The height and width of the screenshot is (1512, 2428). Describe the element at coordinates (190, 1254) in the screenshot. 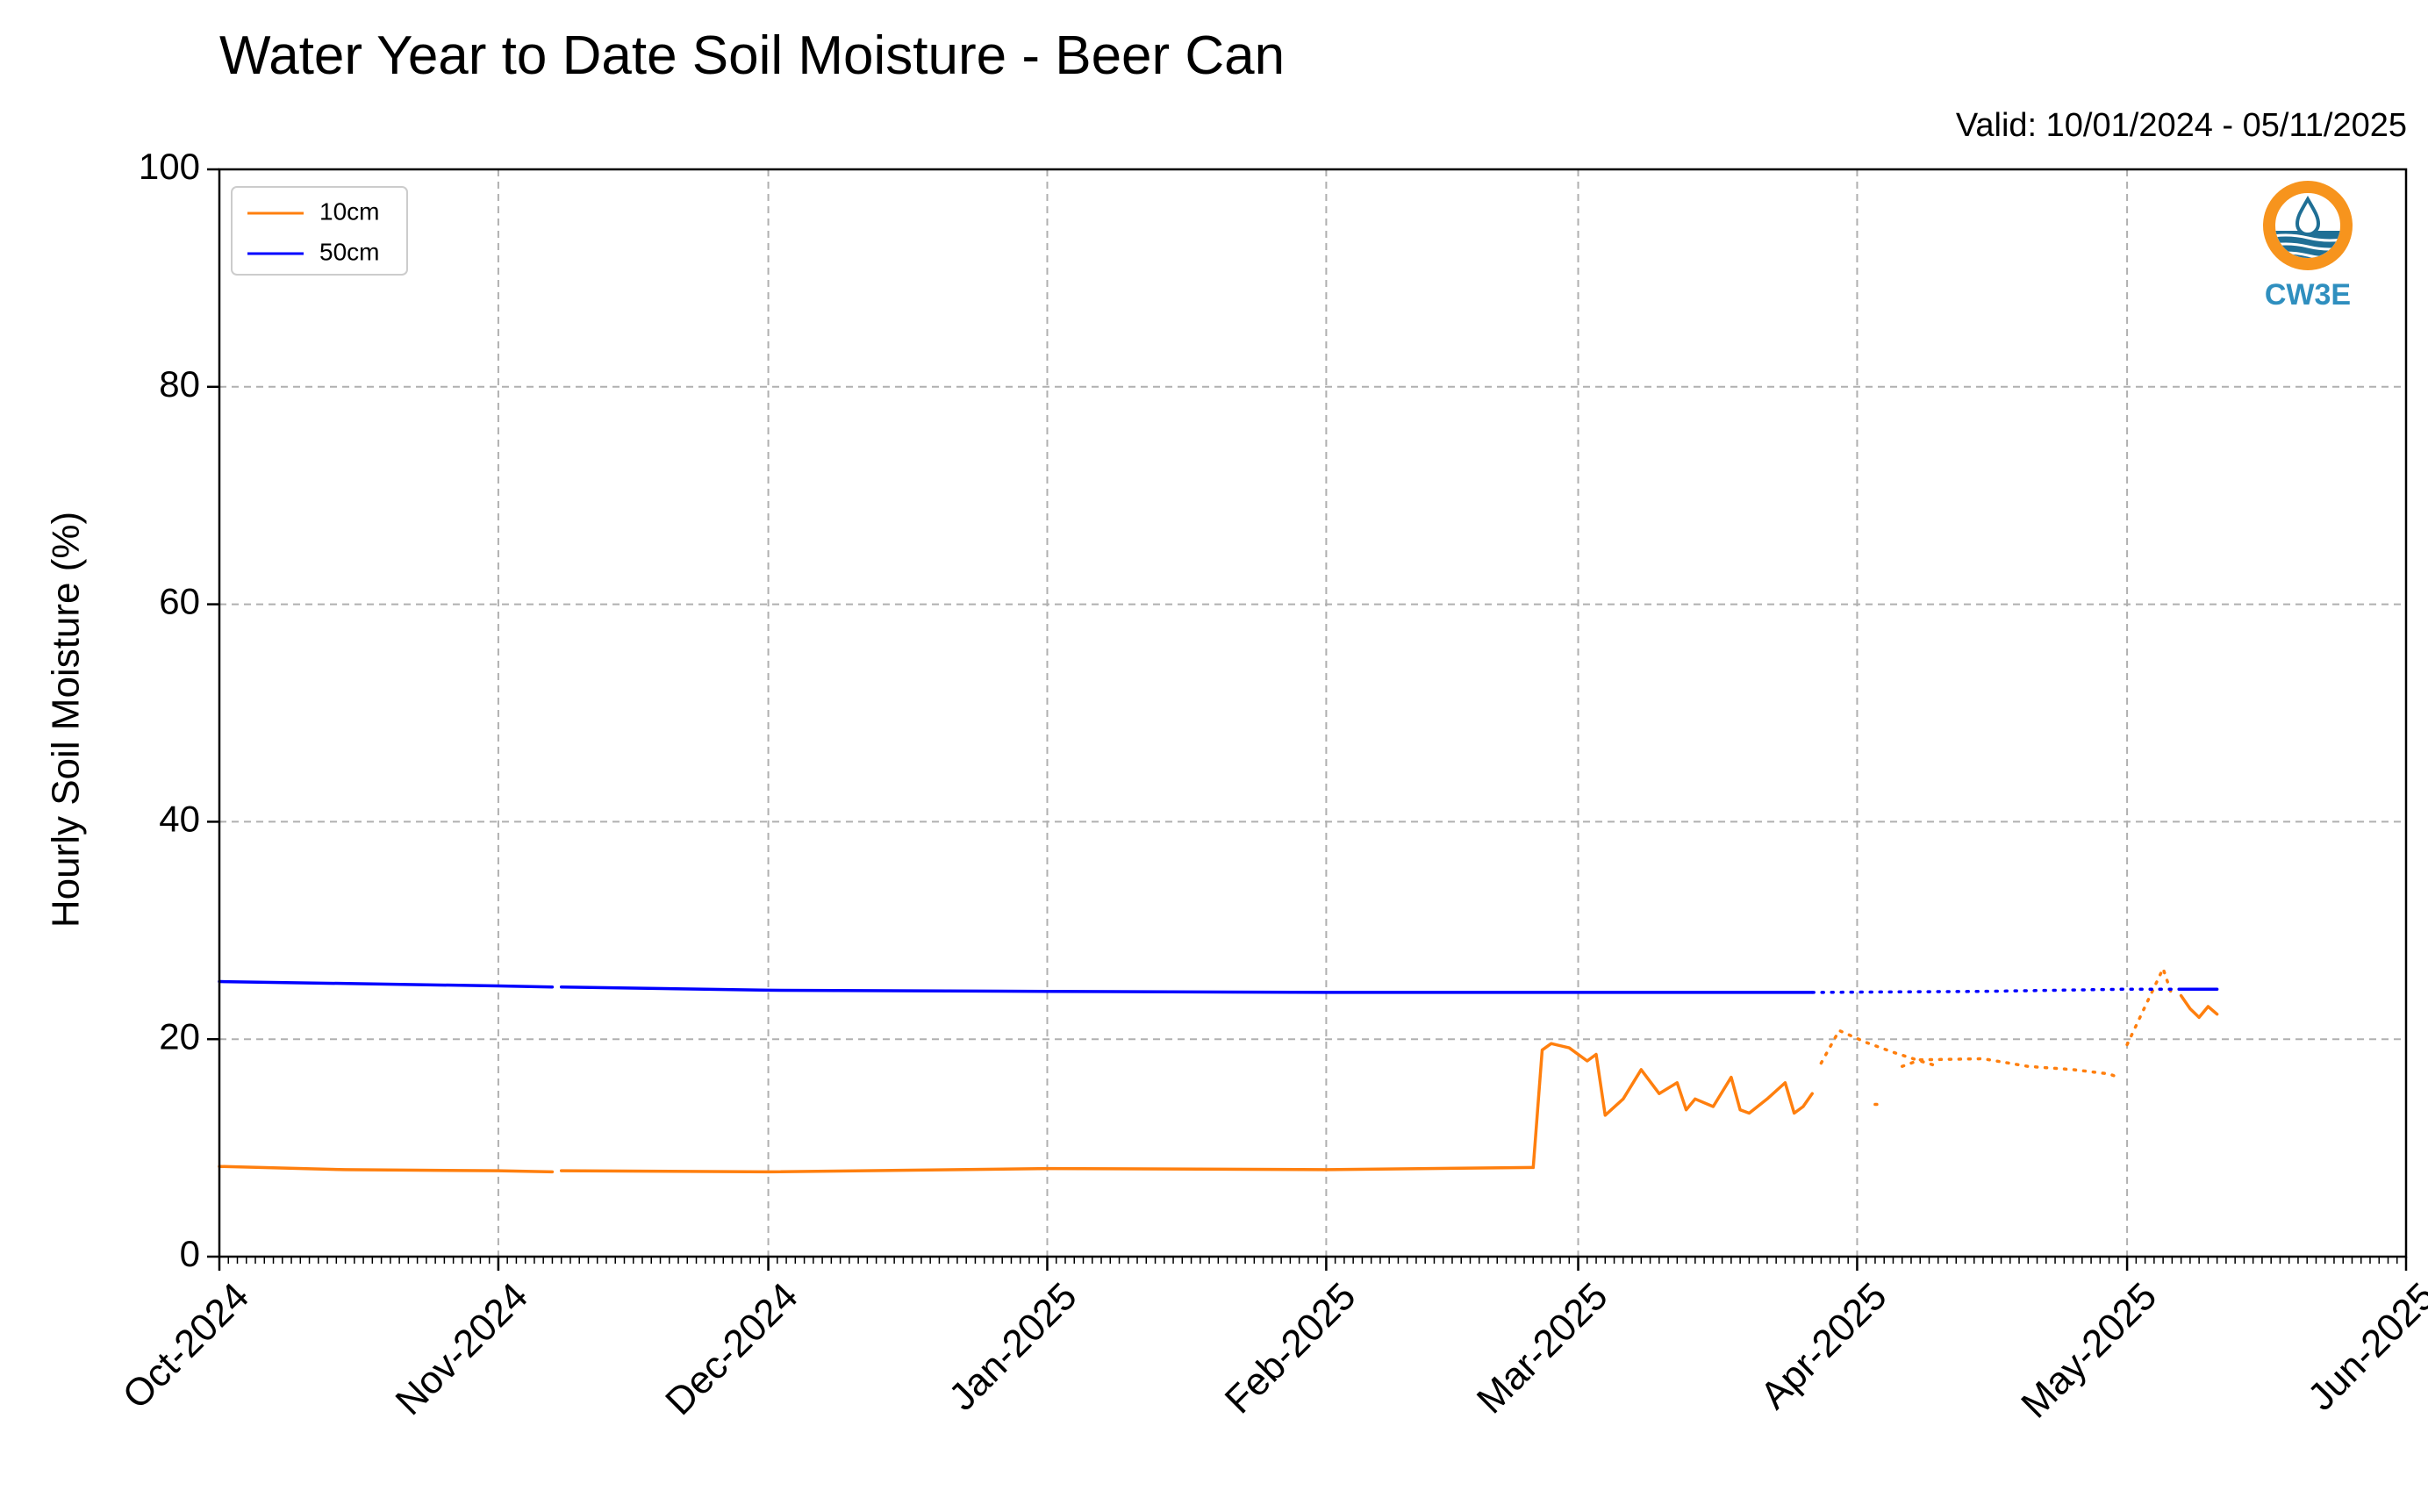

I see `y-tick-label: 0` at that location.